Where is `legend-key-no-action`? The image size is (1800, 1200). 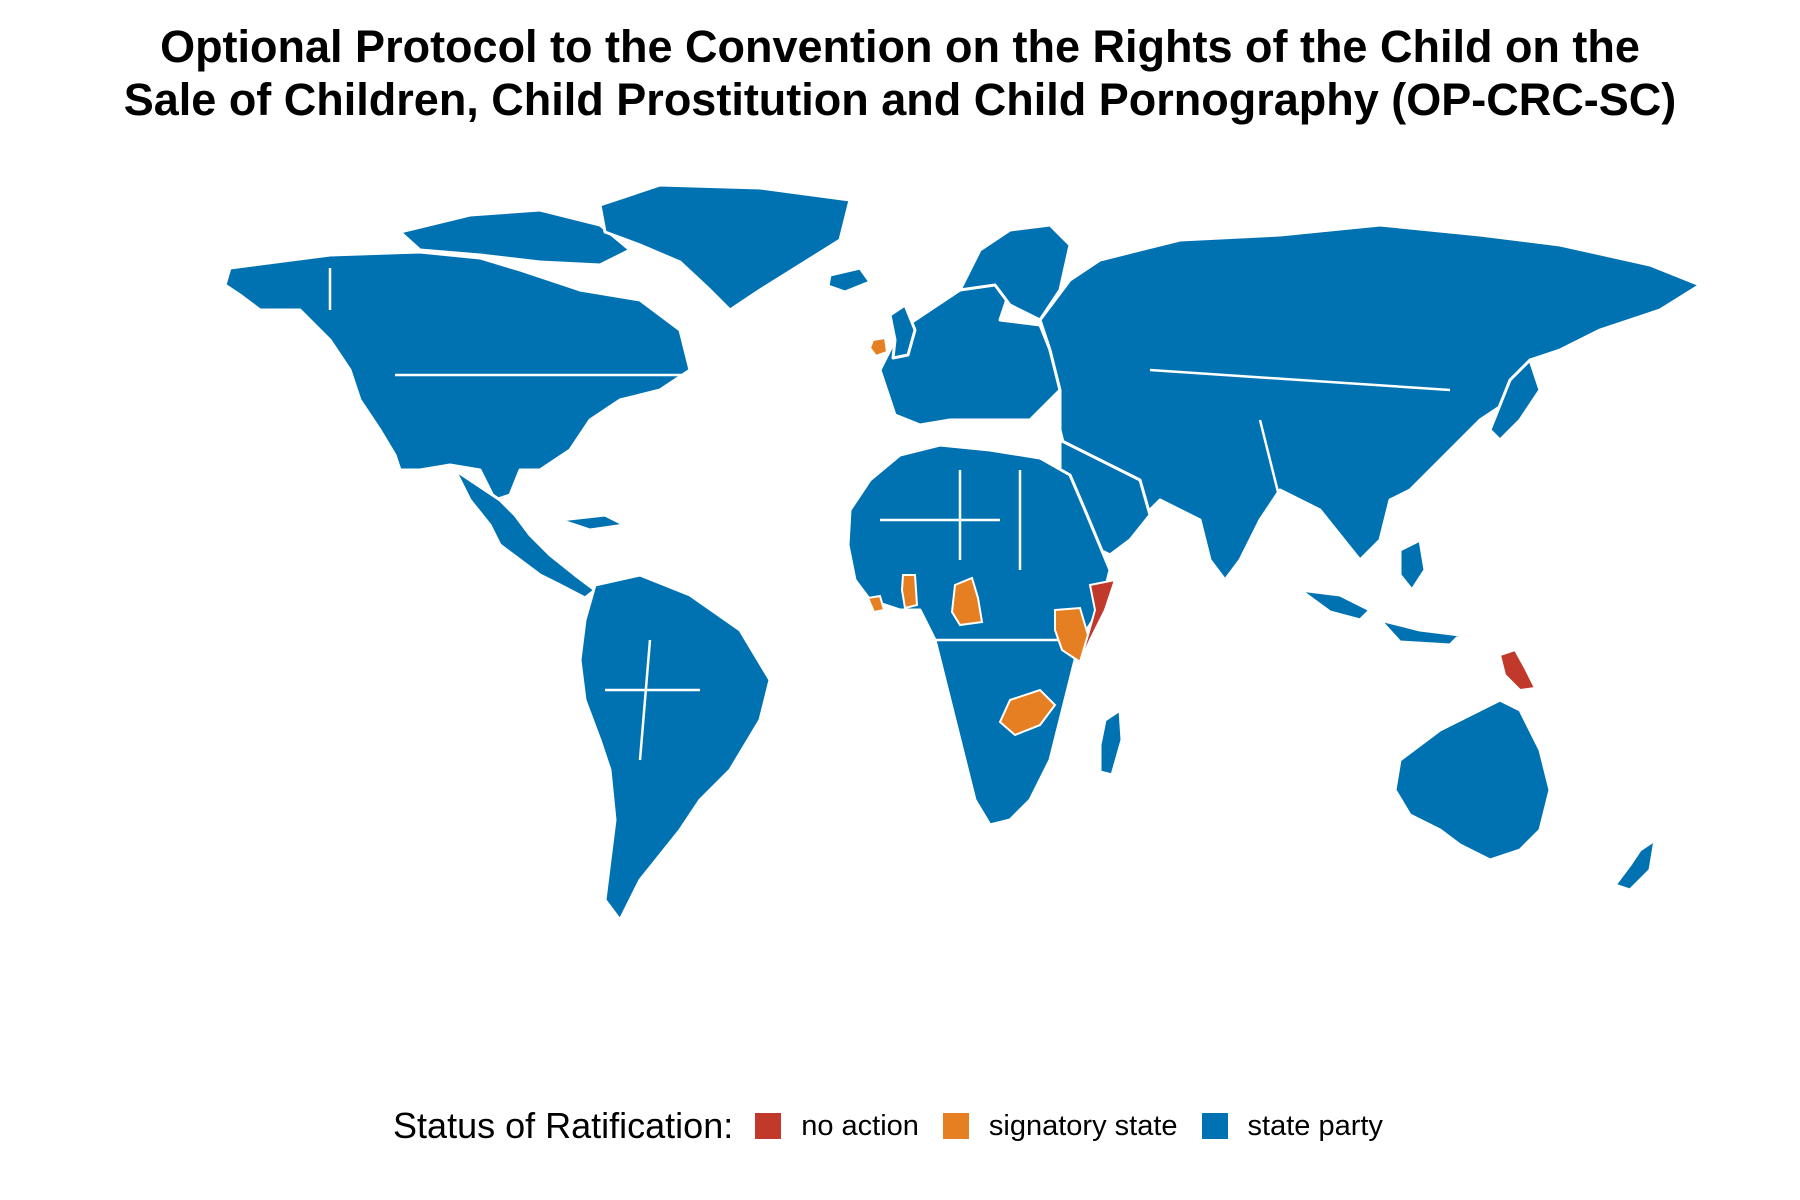 legend-key-no-action is located at coordinates (768, 1126).